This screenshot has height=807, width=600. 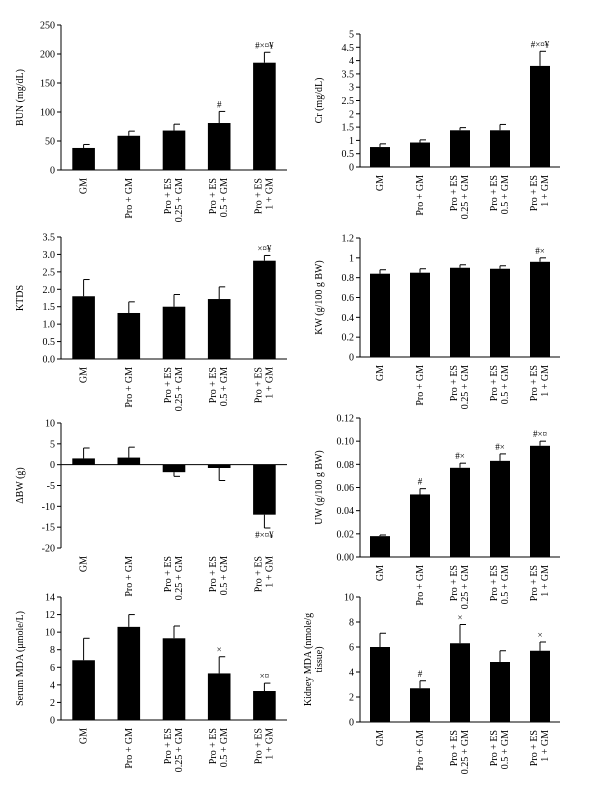 What do you see at coordinates (49, 290) in the screenshot?
I see `y-tick-label: 2.0` at bounding box center [49, 290].